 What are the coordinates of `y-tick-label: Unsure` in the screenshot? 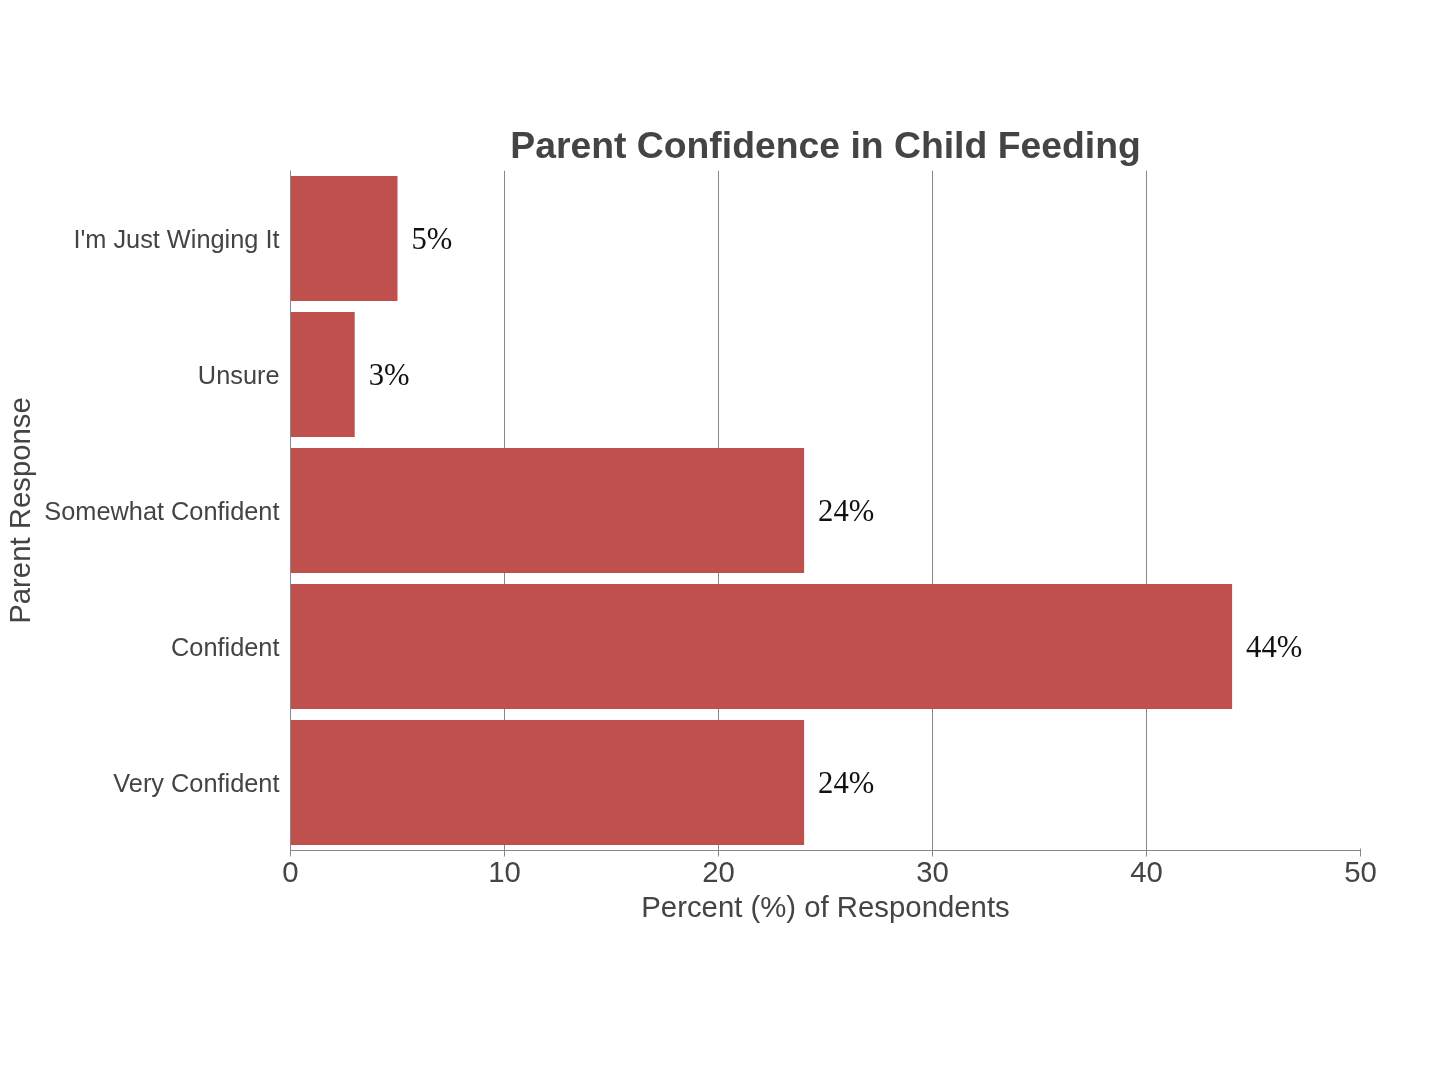 It's located at (238, 374).